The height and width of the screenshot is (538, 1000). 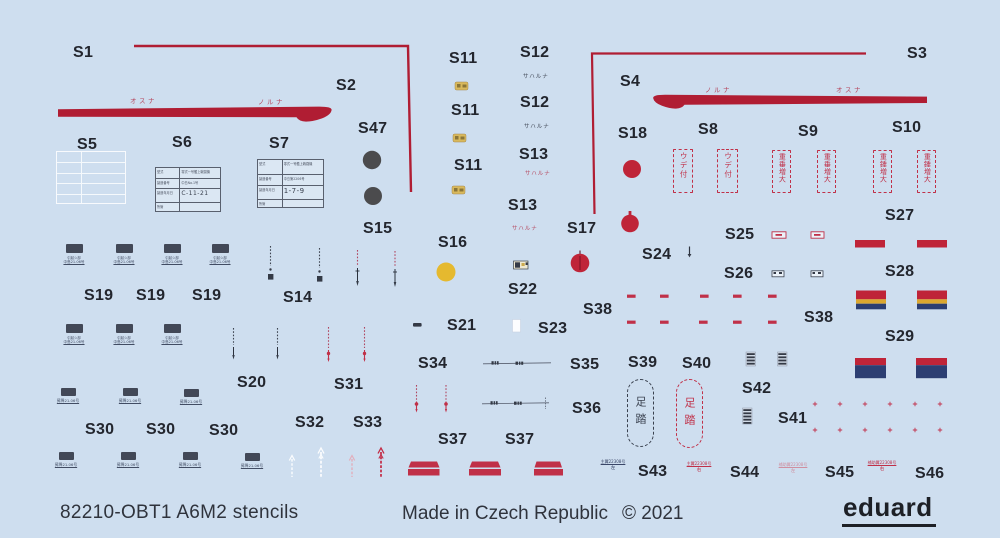 What do you see at coordinates (653, 471) in the screenshot?
I see `label-s43-53: S43` at bounding box center [653, 471].